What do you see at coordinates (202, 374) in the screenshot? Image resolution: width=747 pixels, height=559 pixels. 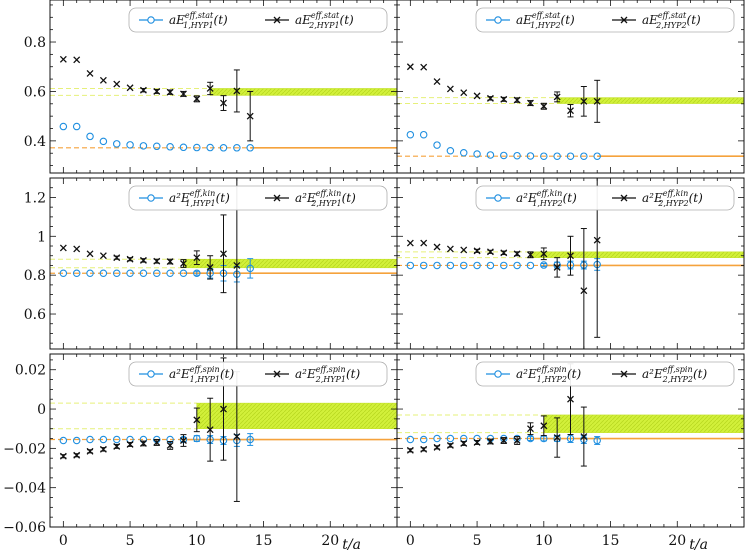 I see `legend-label: a²Eeff,spin 1,HYP1(t)` at bounding box center [202, 374].